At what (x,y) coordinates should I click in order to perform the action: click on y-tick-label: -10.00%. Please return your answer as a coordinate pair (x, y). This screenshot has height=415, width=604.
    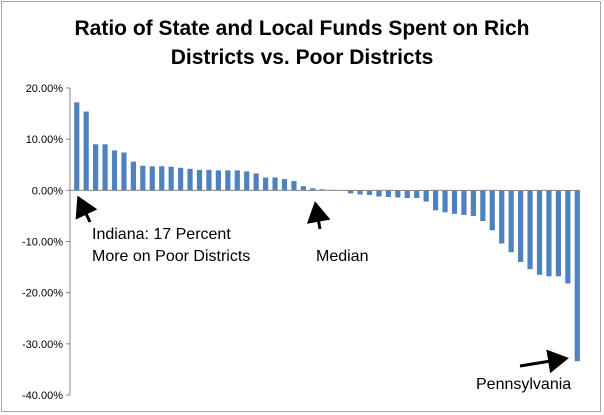
    Looking at the image, I should click on (42, 243).